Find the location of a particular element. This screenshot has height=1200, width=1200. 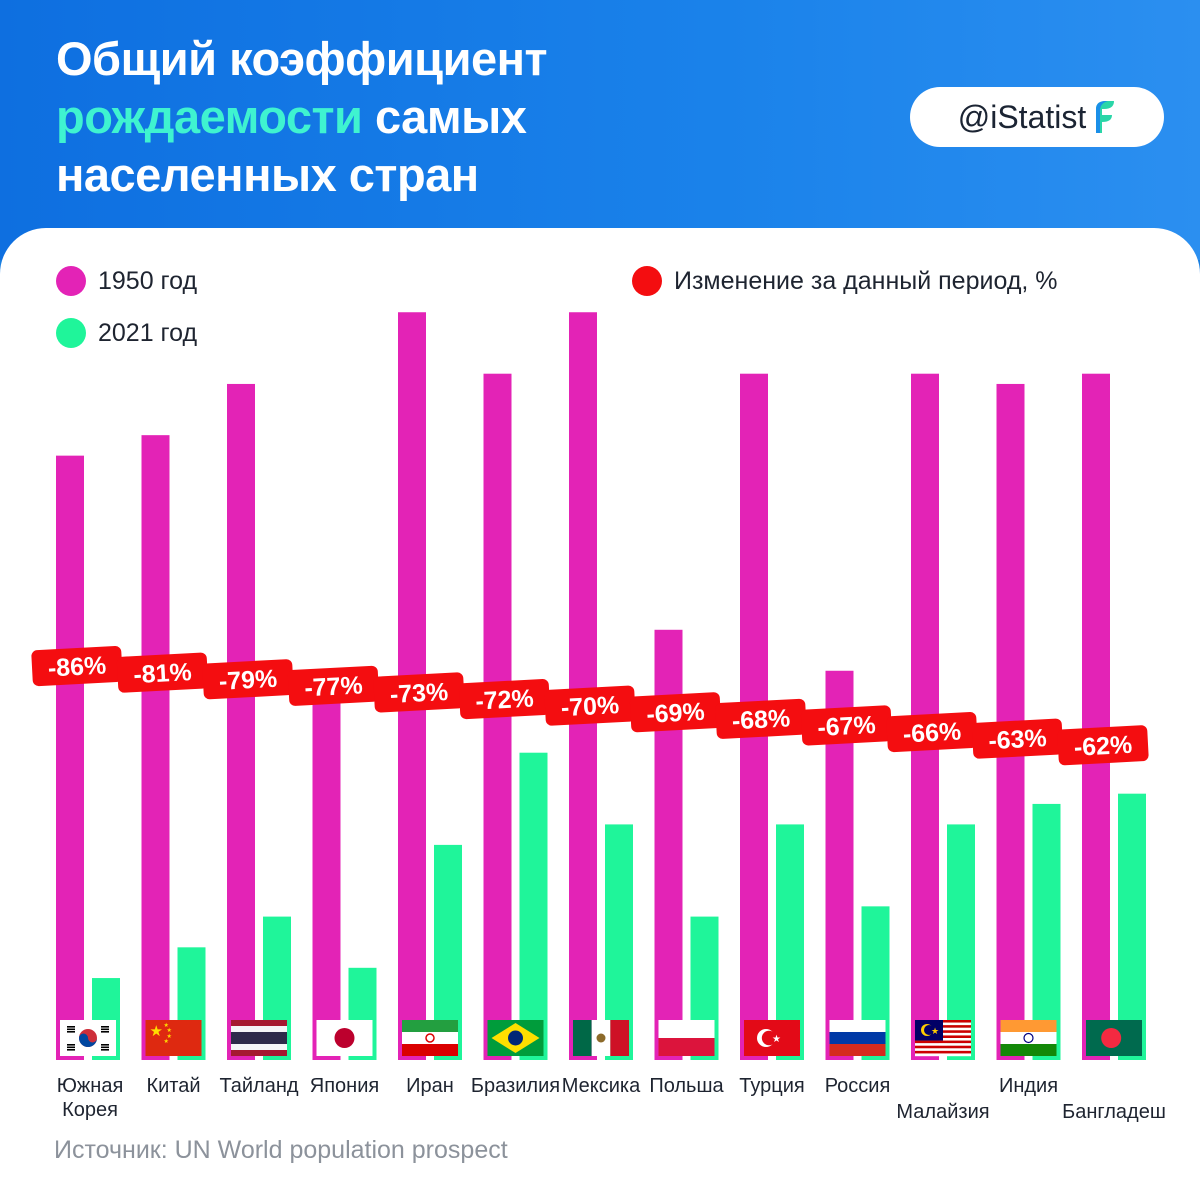

south-korea-flag-icon is located at coordinates (88, 1038).